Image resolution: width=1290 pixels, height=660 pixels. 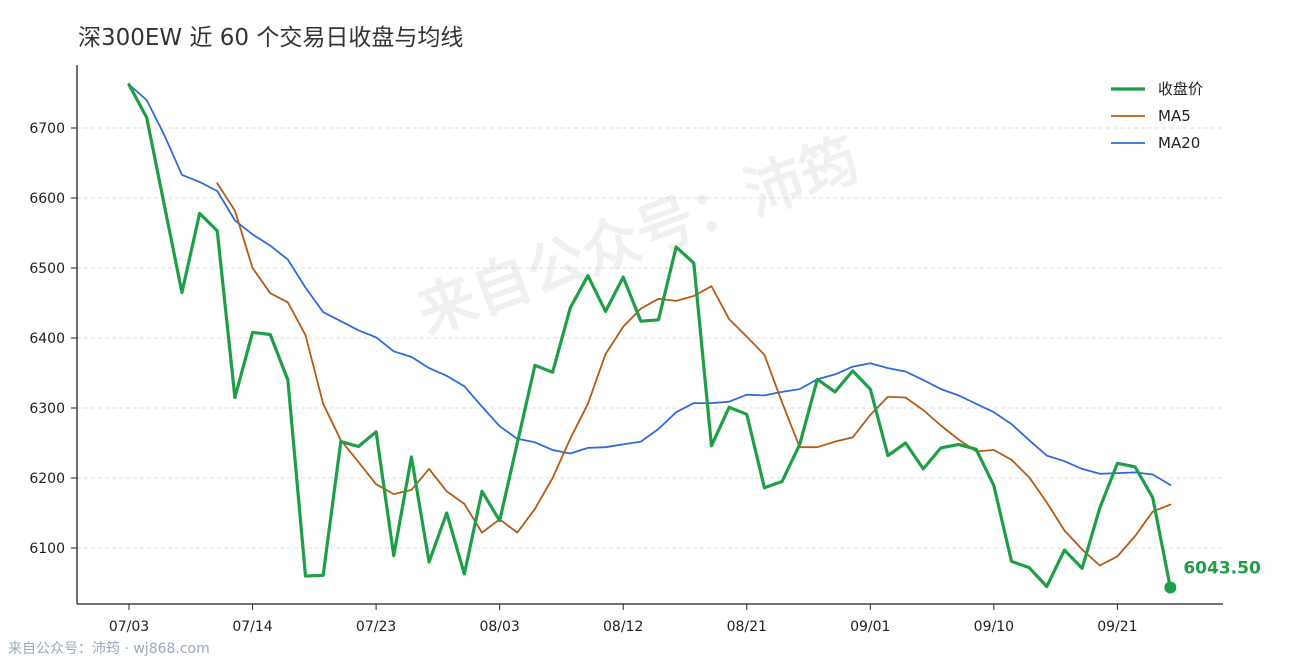 What do you see at coordinates (994, 627) in the screenshot?
I see `x-tick-label-09/10: 09/10` at bounding box center [994, 627].